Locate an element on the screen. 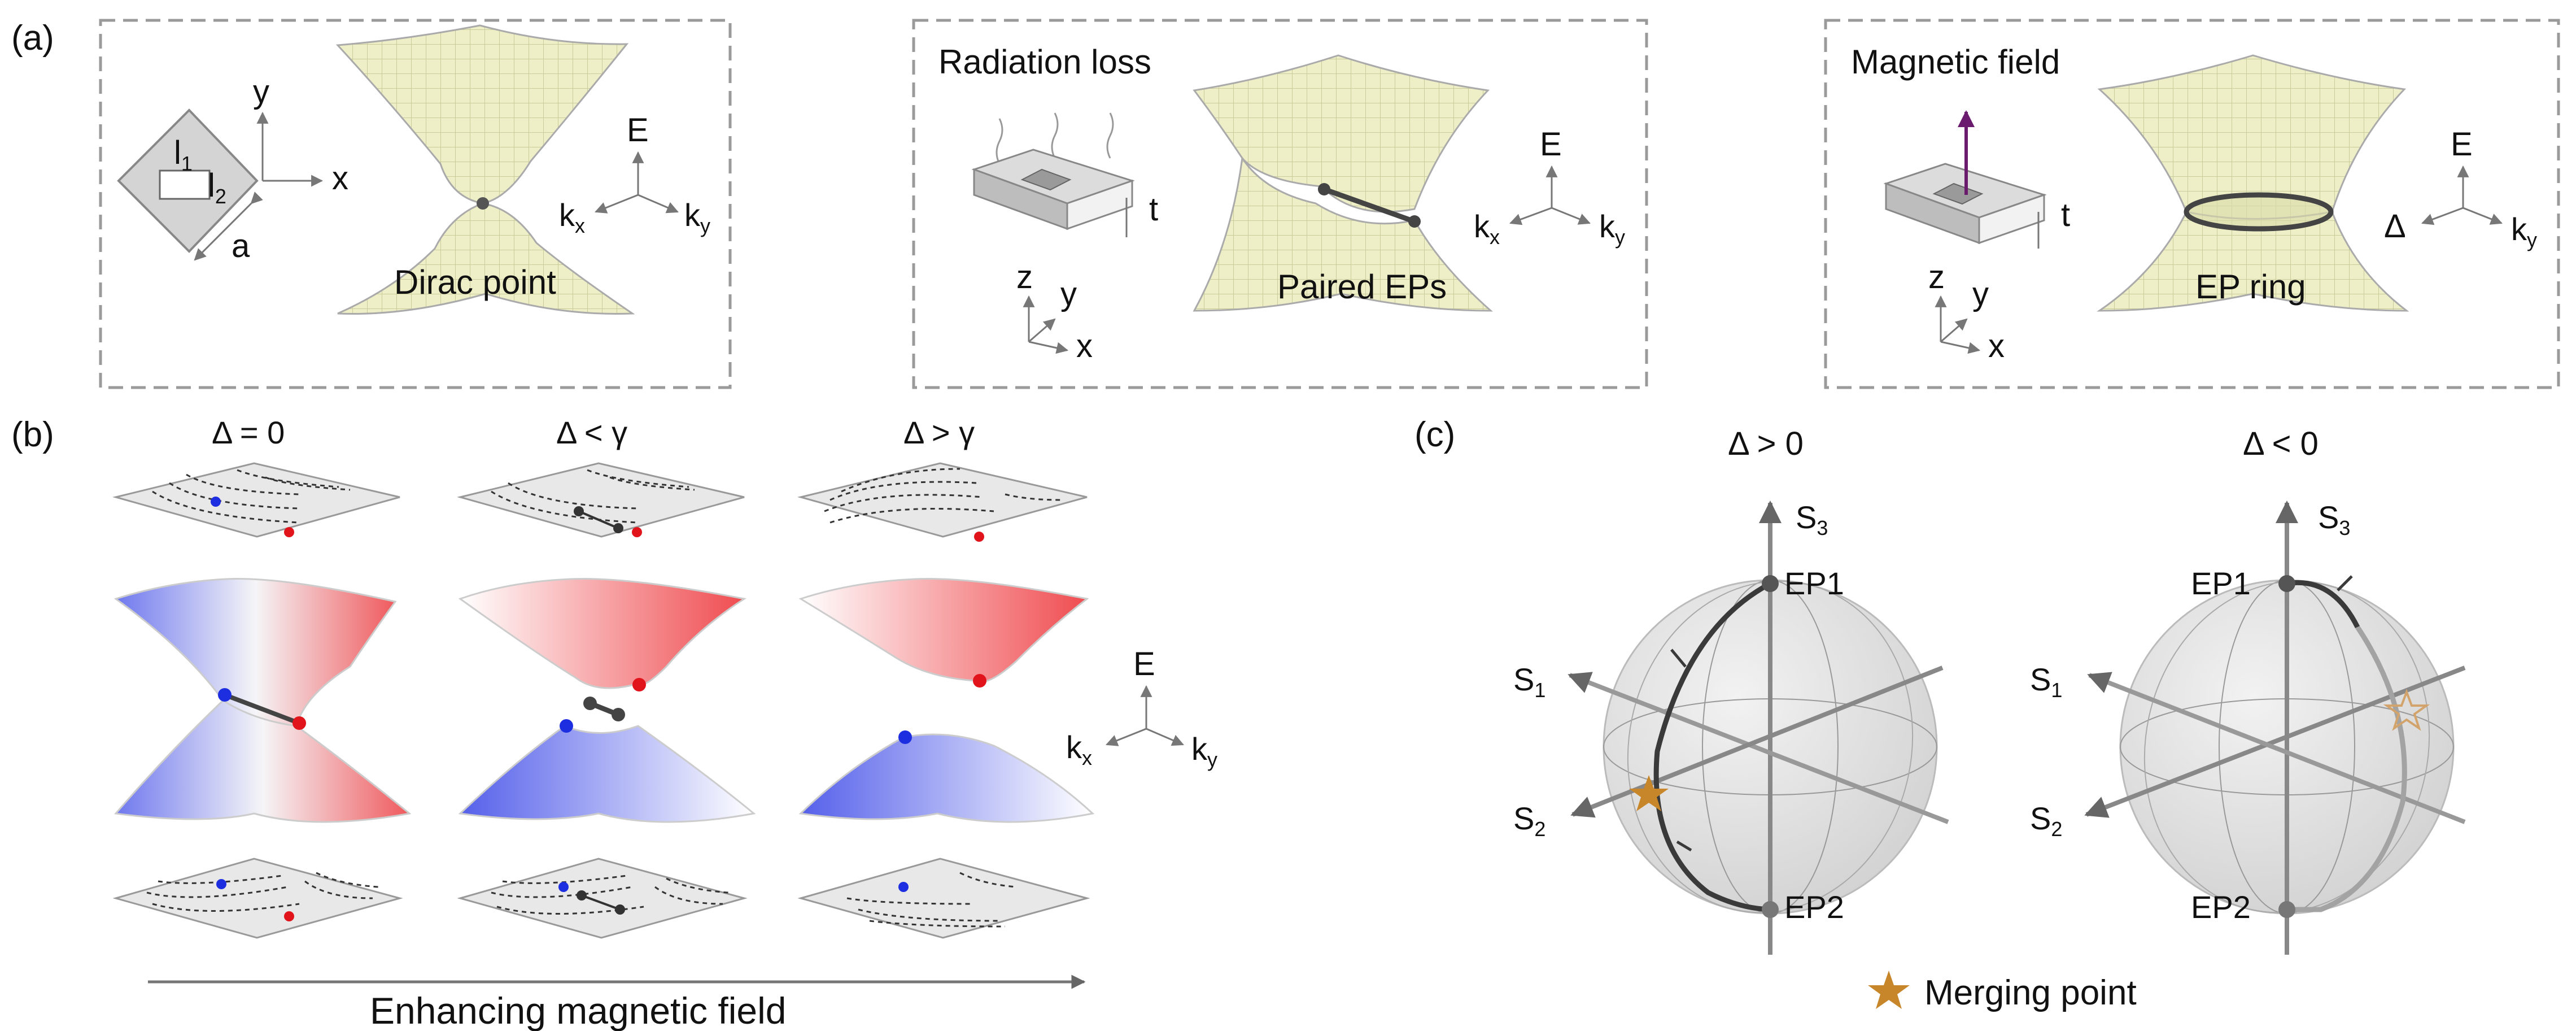 This screenshot has height=1031, width=2576. poincare-sphere-1: EP1 EP2 S3 S1 S2 is located at coordinates (1731, 727).